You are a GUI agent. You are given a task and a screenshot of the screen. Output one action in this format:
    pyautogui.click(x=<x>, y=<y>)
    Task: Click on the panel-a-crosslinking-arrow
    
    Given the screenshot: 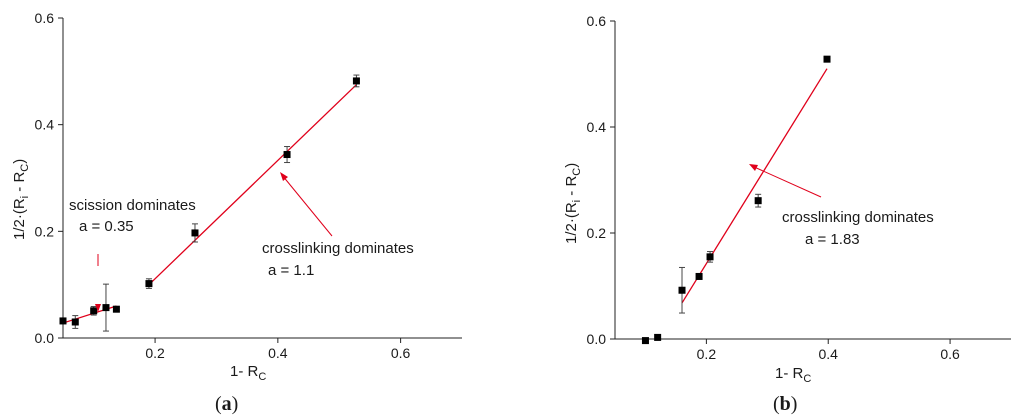 What is the action you would take?
    pyautogui.click(x=307, y=205)
    